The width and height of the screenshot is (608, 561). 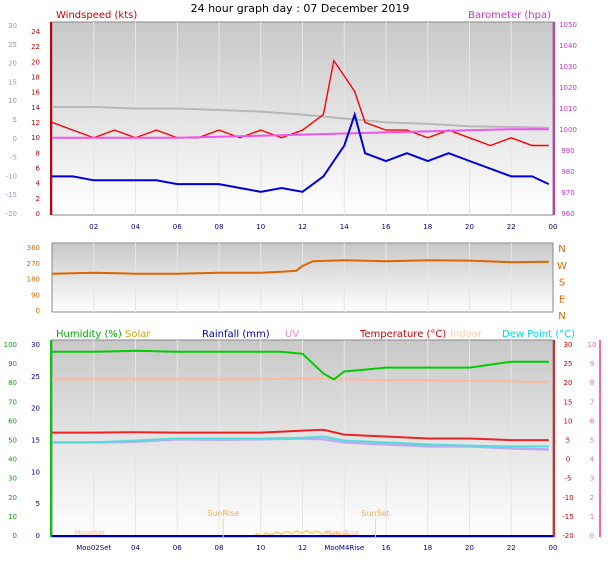 I want to click on x-tick-label: Moo02Set, so click(x=93, y=548).